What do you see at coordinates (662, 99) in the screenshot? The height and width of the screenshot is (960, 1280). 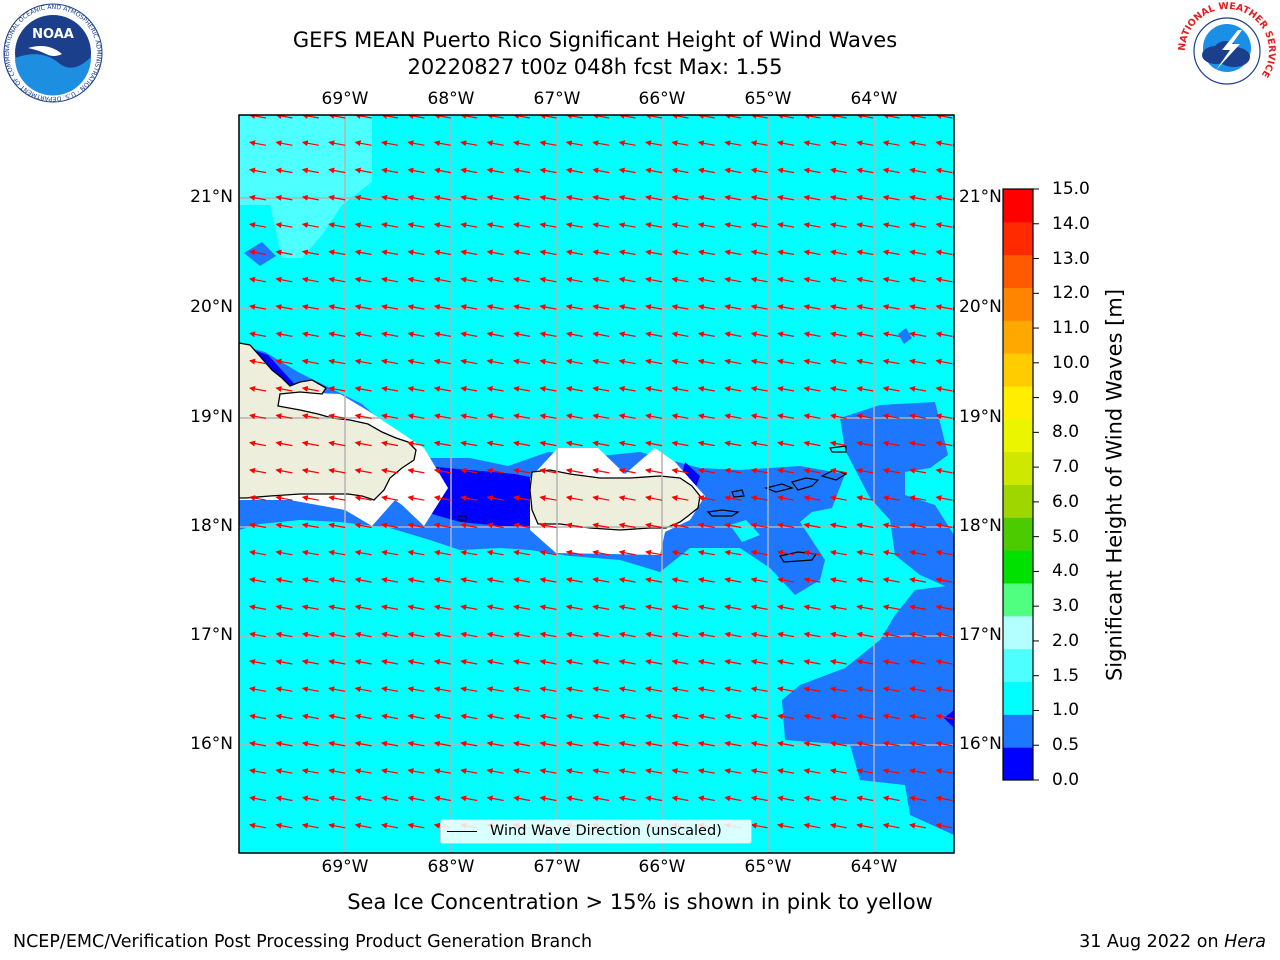 I see `lon-tick-label-top: 66°W` at bounding box center [662, 99].